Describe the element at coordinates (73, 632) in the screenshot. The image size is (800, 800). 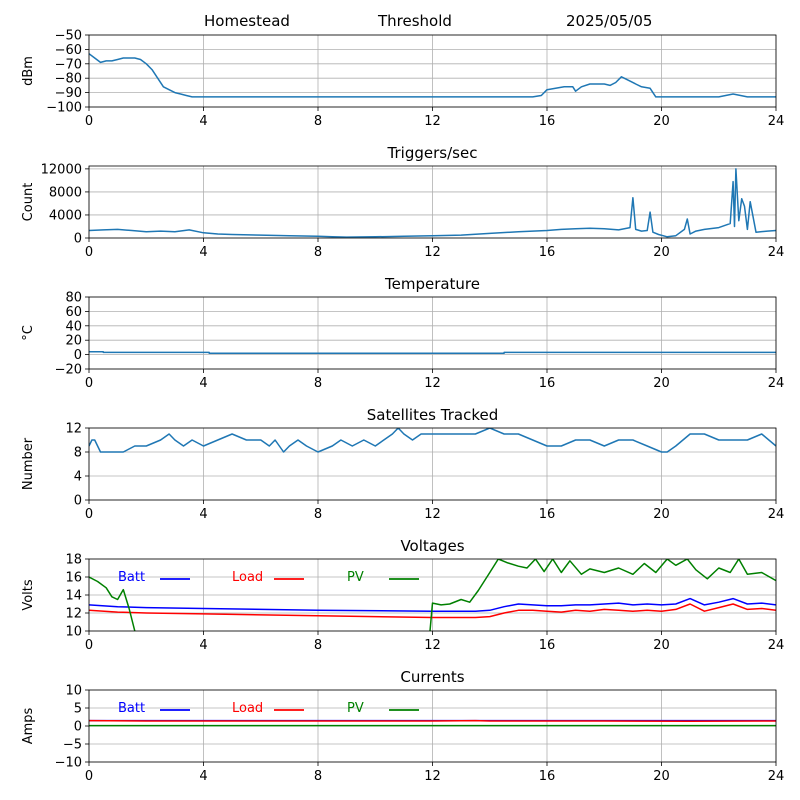
I see `y-tick-label: 10` at that location.